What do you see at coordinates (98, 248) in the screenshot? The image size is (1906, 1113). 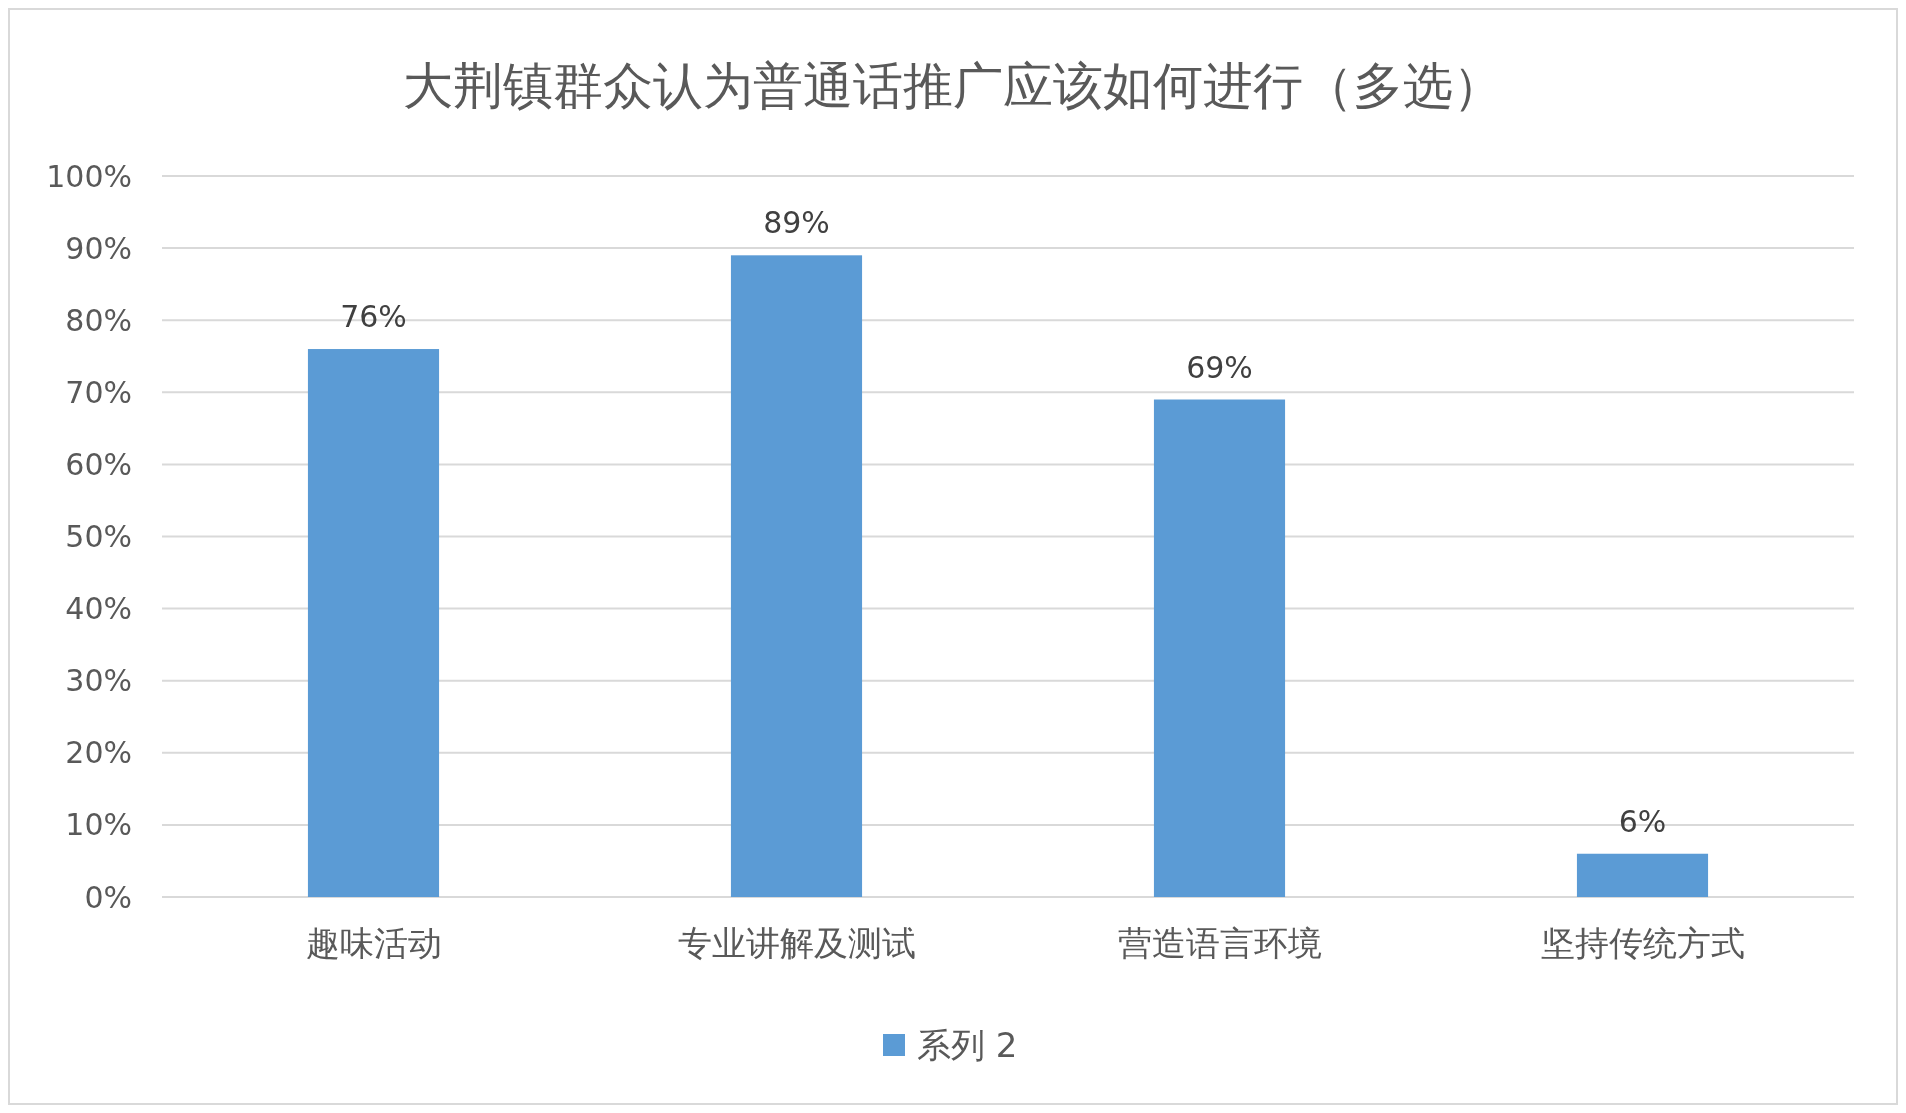 I see `y-tick-label: 90%` at bounding box center [98, 248].